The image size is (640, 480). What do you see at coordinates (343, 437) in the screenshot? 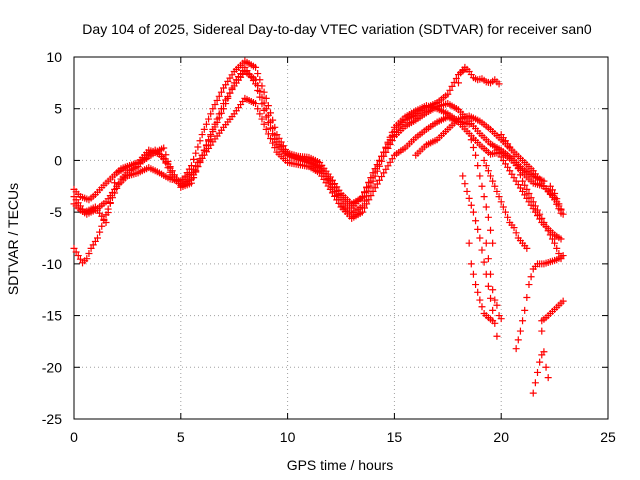
I see `x-tick-labels: 0 5 10 15 20 25` at bounding box center [343, 437].